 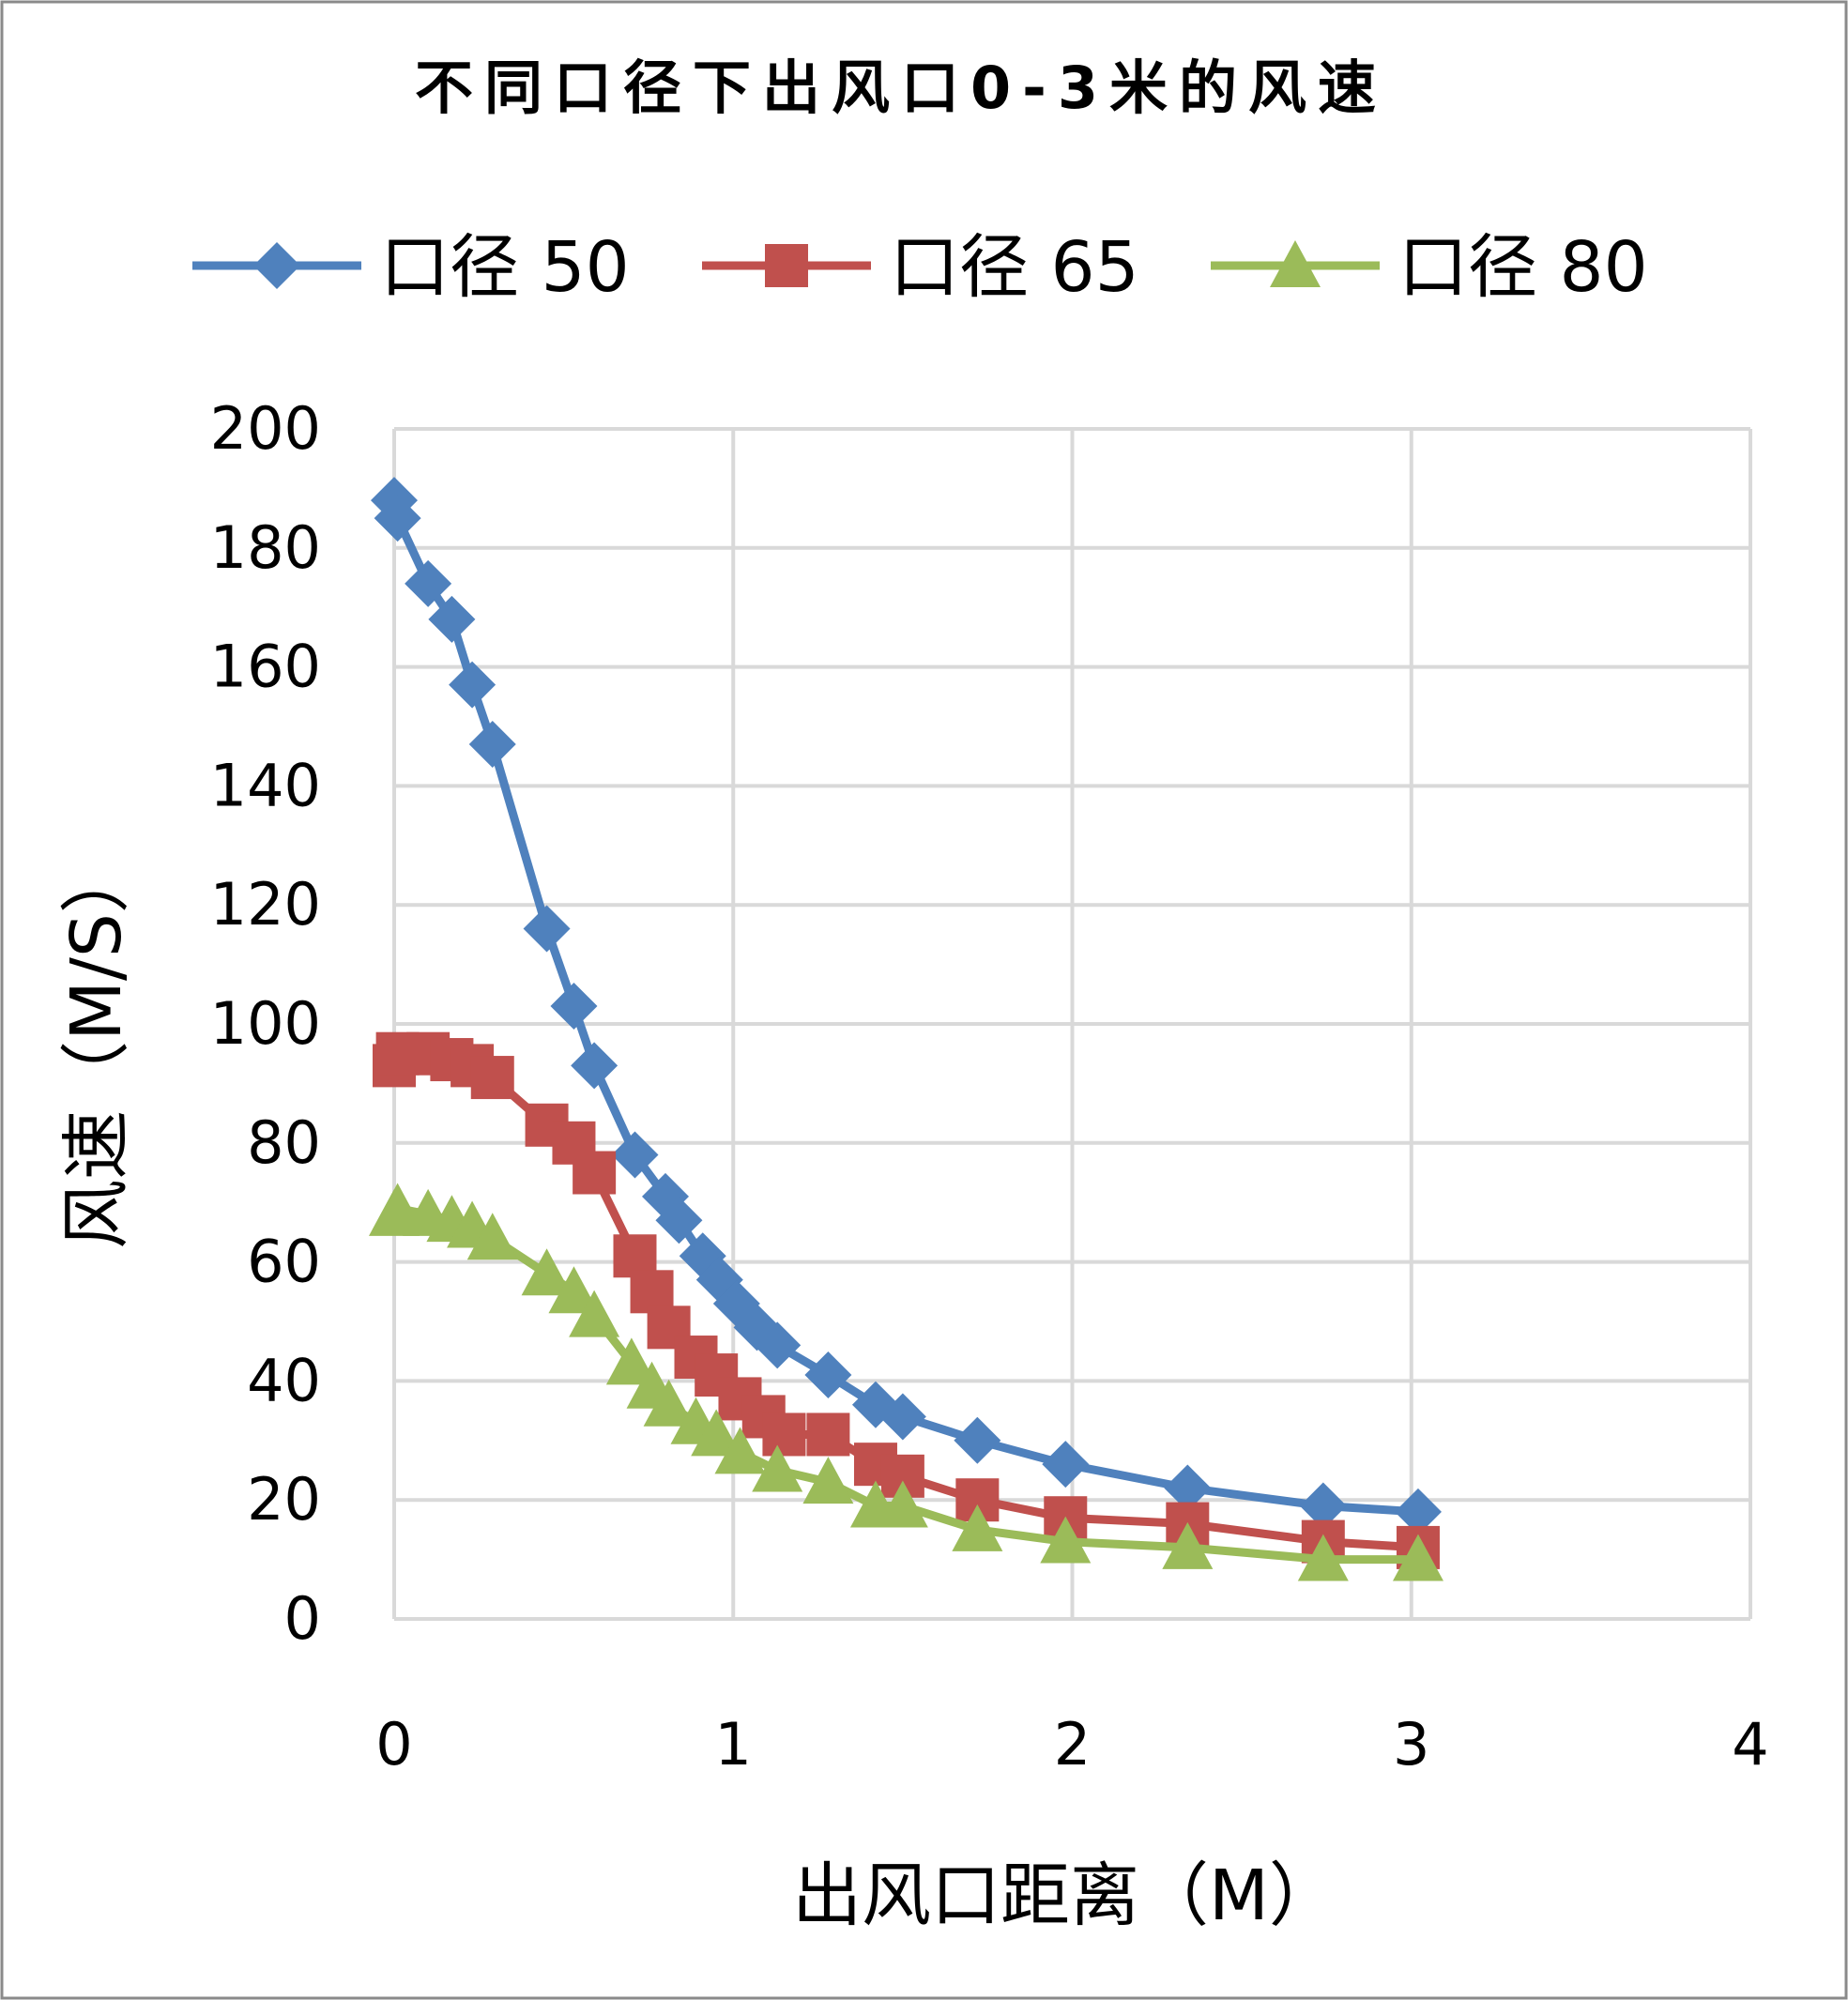 I want to click on x-tick-label: 3, so click(x=1411, y=1744).